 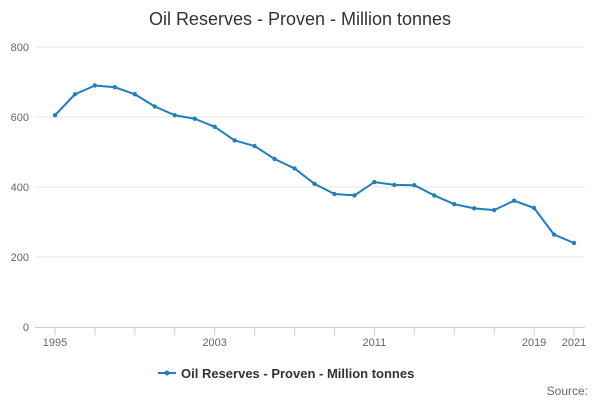 What do you see at coordinates (115, 87) in the screenshot?
I see `data-point-1998` at bounding box center [115, 87].